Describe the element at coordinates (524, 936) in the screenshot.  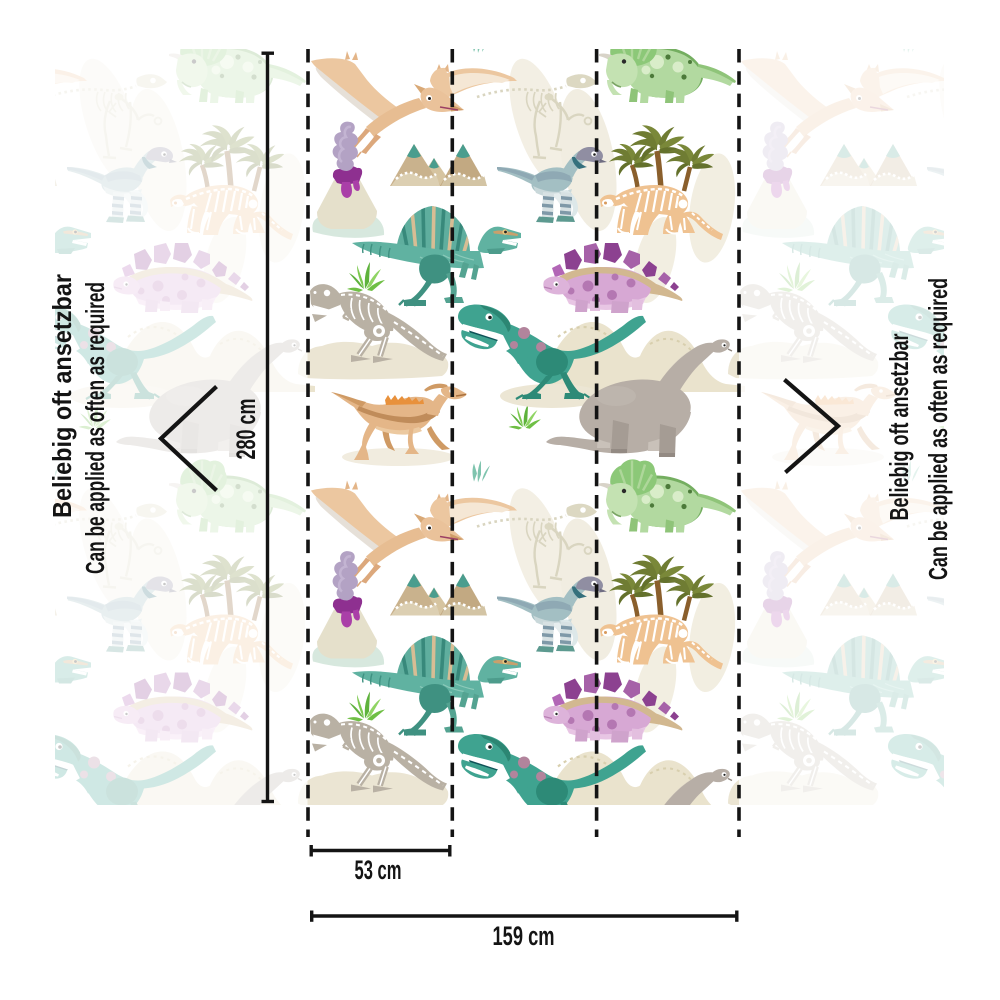
I see `svg-text: 159 cm` at that location.